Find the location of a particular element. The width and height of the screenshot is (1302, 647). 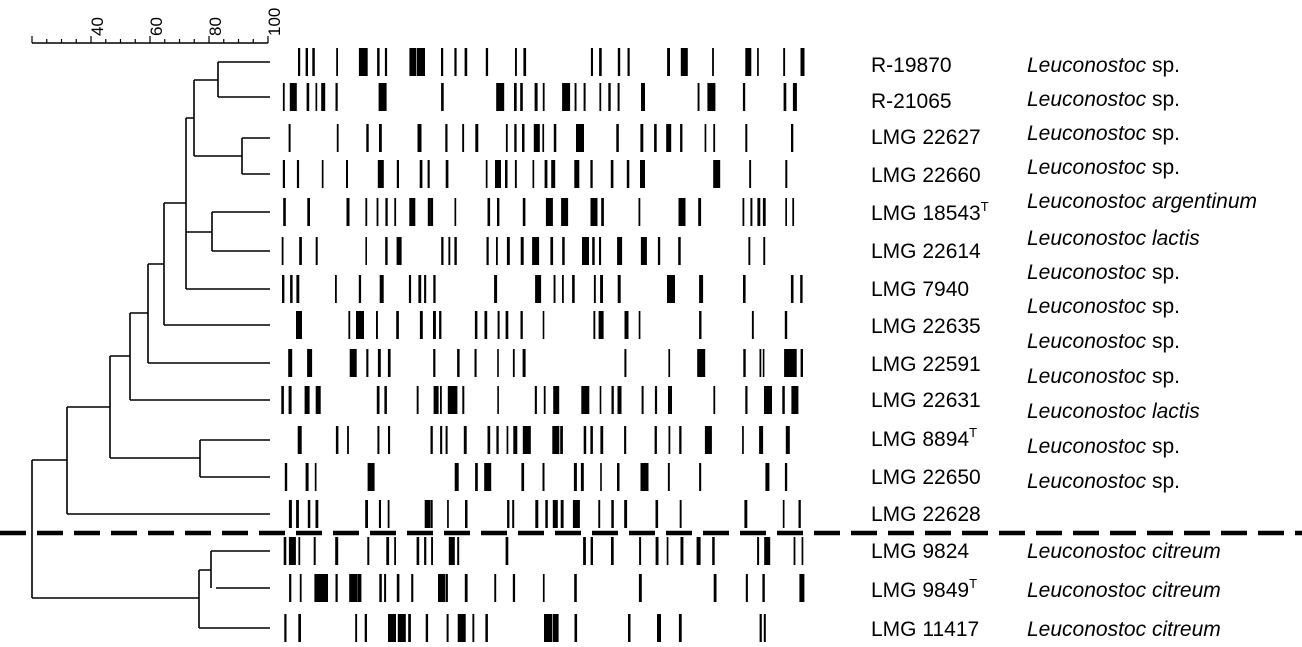

strain-label: LMG 22591 is located at coordinates (926, 364).